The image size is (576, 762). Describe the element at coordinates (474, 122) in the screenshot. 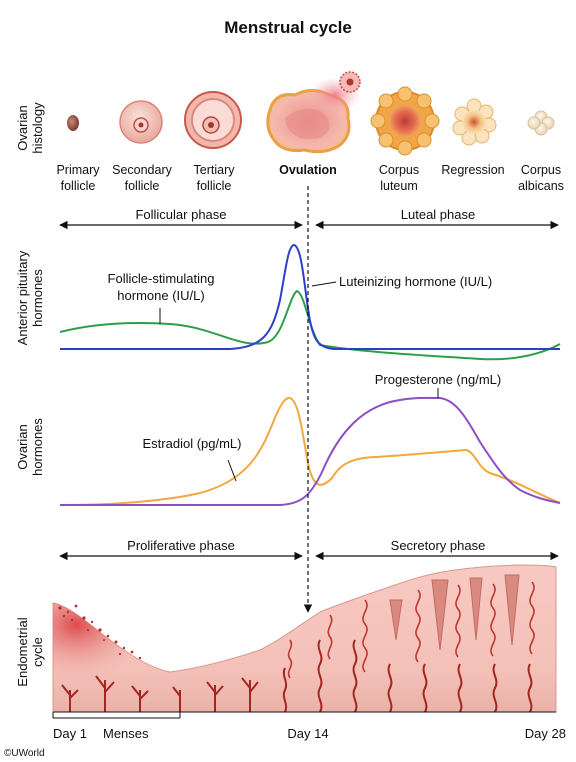

I see `regression-illustration` at that location.